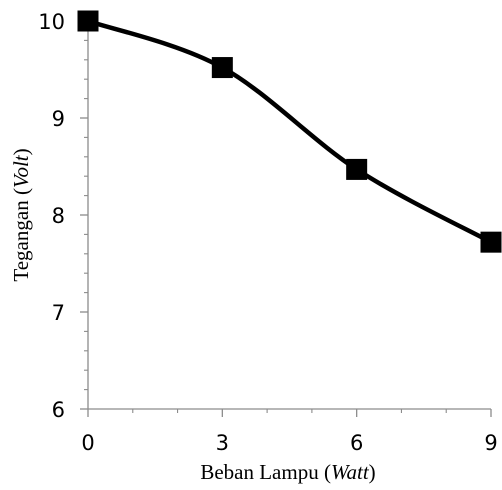 The height and width of the screenshot is (490, 502). Describe the element at coordinates (86, 215) in the screenshot. I see `y-minor-ticks` at that location.